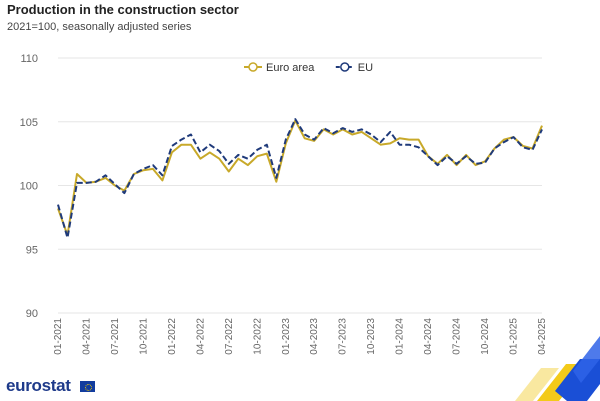  What do you see at coordinates (87, 386) in the screenshot?
I see `eu-flag-icon` at bounding box center [87, 386].